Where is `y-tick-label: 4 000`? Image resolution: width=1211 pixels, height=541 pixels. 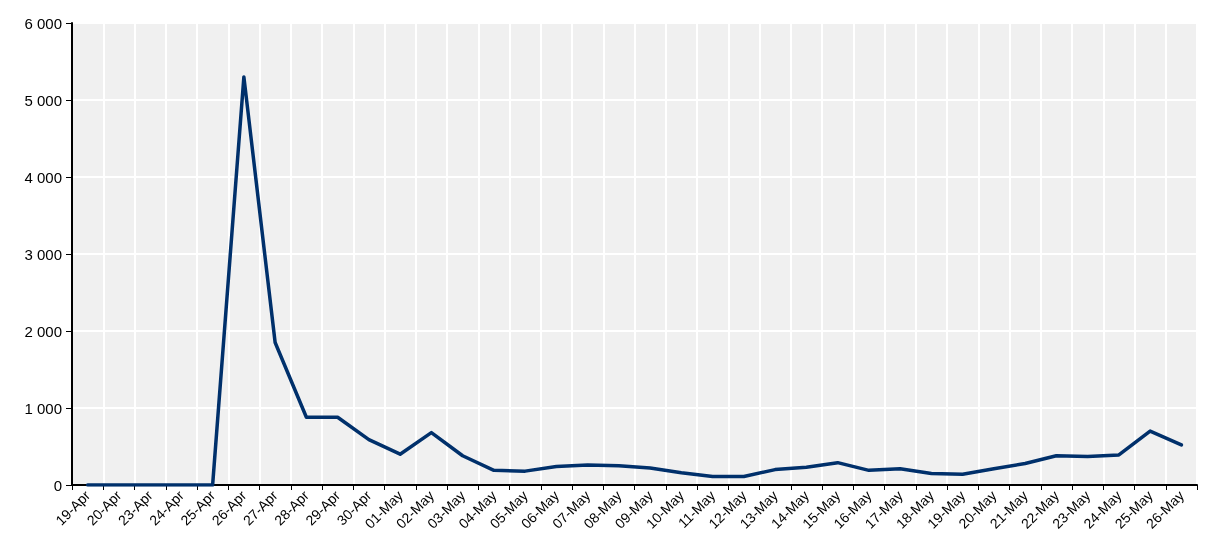
y-tick-label: 4 000 is located at coordinates (43, 177).